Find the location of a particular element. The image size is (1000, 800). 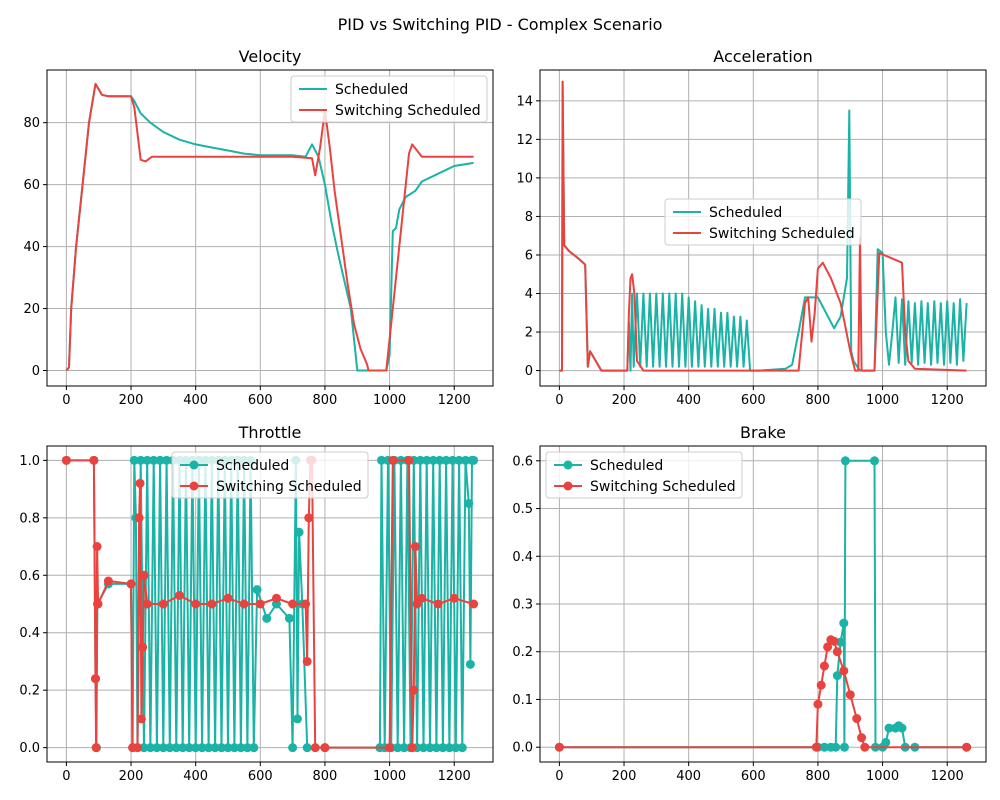

velocity-title: Velocity is located at coordinates (270, 56).